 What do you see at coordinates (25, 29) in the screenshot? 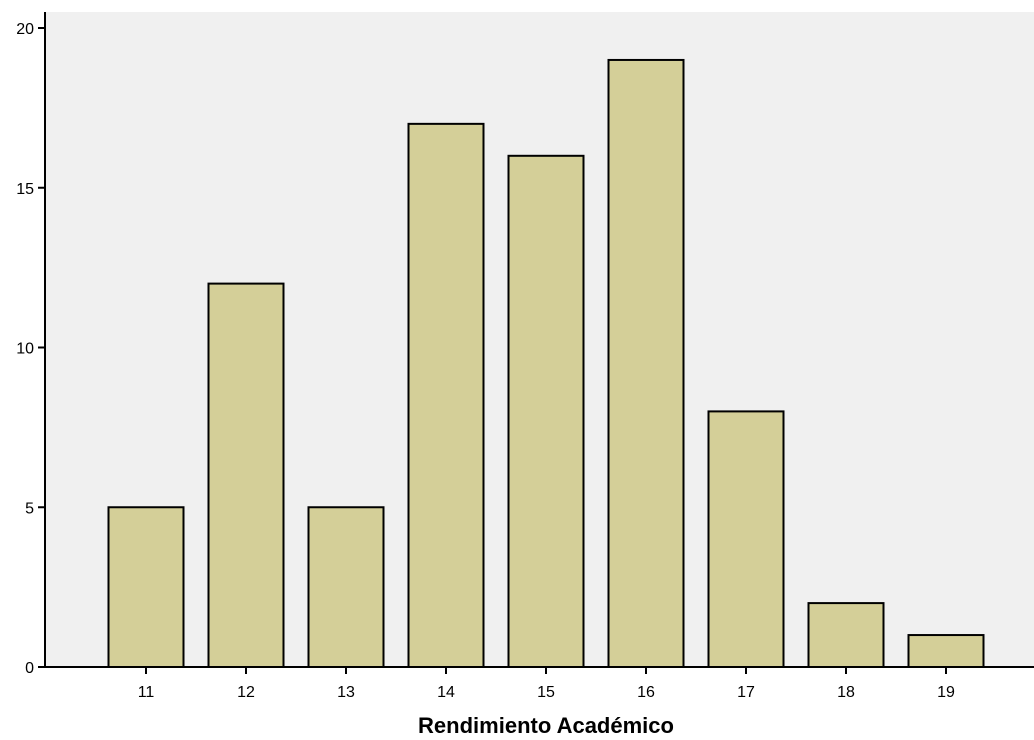
I see `y-tick-label-20: 20` at bounding box center [25, 29].